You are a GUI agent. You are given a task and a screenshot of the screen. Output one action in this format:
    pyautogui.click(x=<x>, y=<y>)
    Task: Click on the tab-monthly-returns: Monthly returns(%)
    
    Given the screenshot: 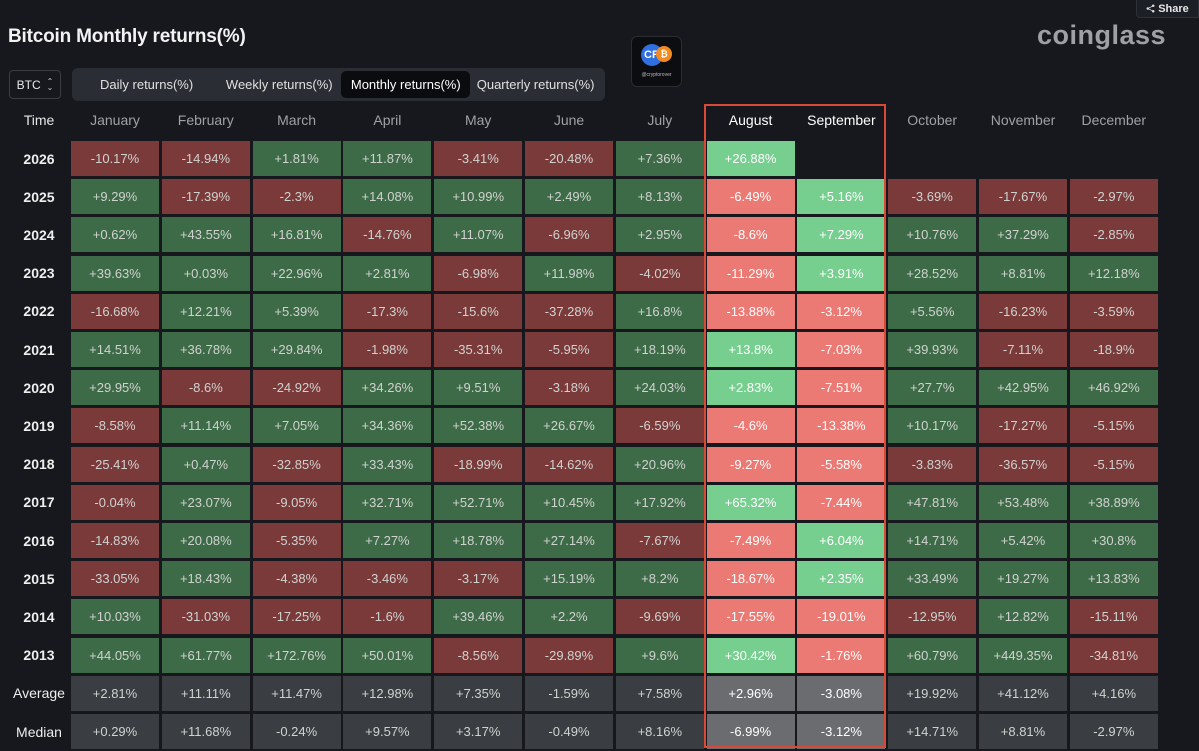 What is the action you would take?
    pyautogui.click(x=406, y=84)
    